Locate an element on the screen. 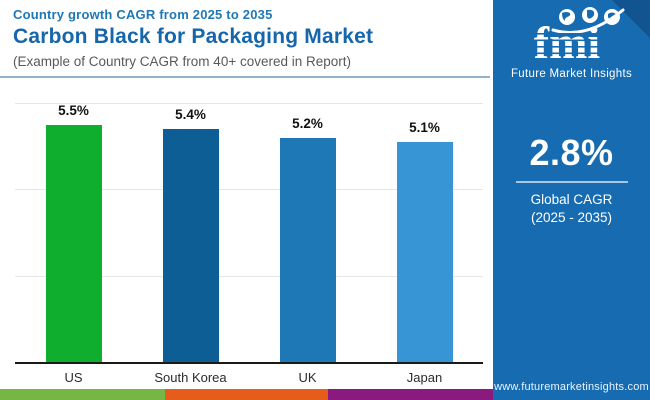  stat-divider is located at coordinates (571, 182).